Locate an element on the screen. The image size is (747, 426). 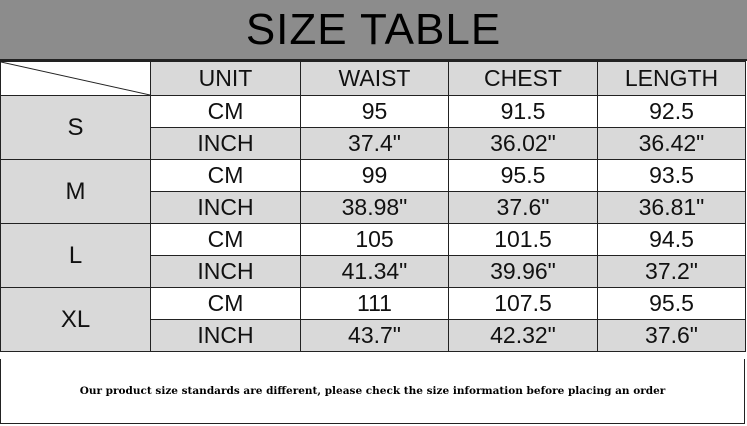
waist-cell: 43.7" is located at coordinates (374, 335).